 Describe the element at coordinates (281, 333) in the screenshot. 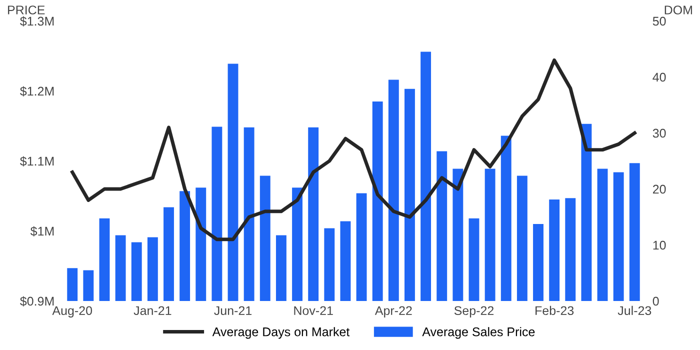

I see `legend-label: Average Days on Market` at that location.